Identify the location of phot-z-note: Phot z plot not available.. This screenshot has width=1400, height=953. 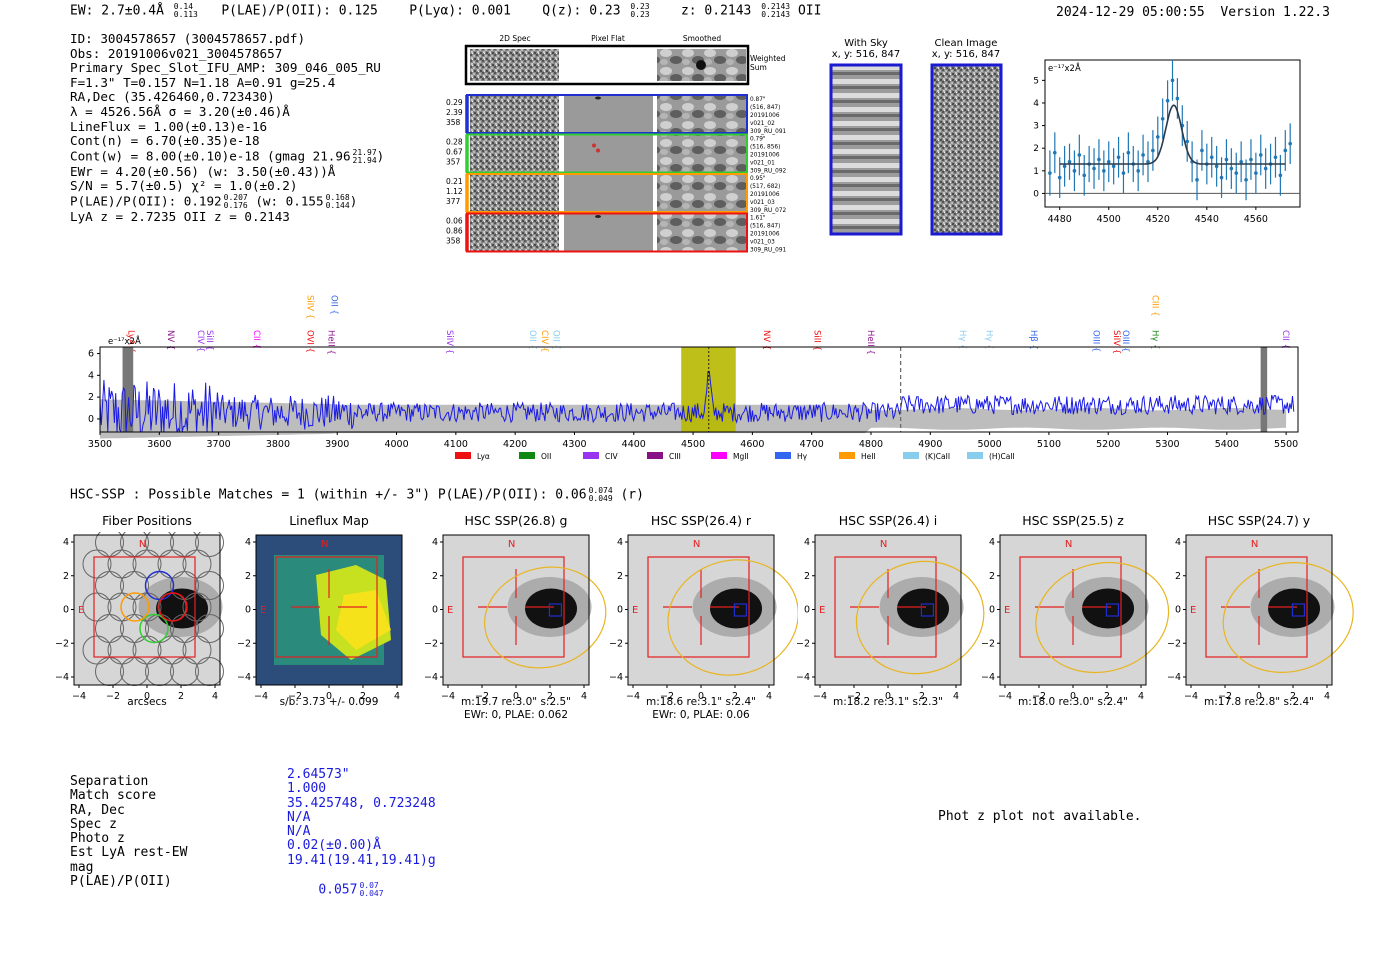
(1040, 816).